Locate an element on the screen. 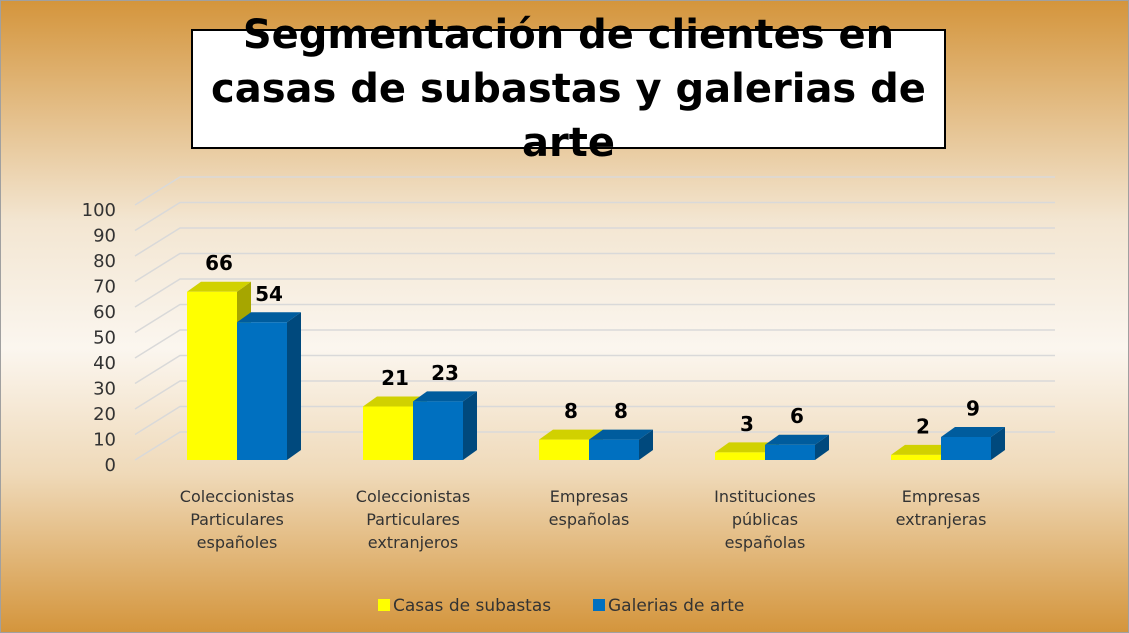  y-tick-label: 70 is located at coordinates (104, 287).